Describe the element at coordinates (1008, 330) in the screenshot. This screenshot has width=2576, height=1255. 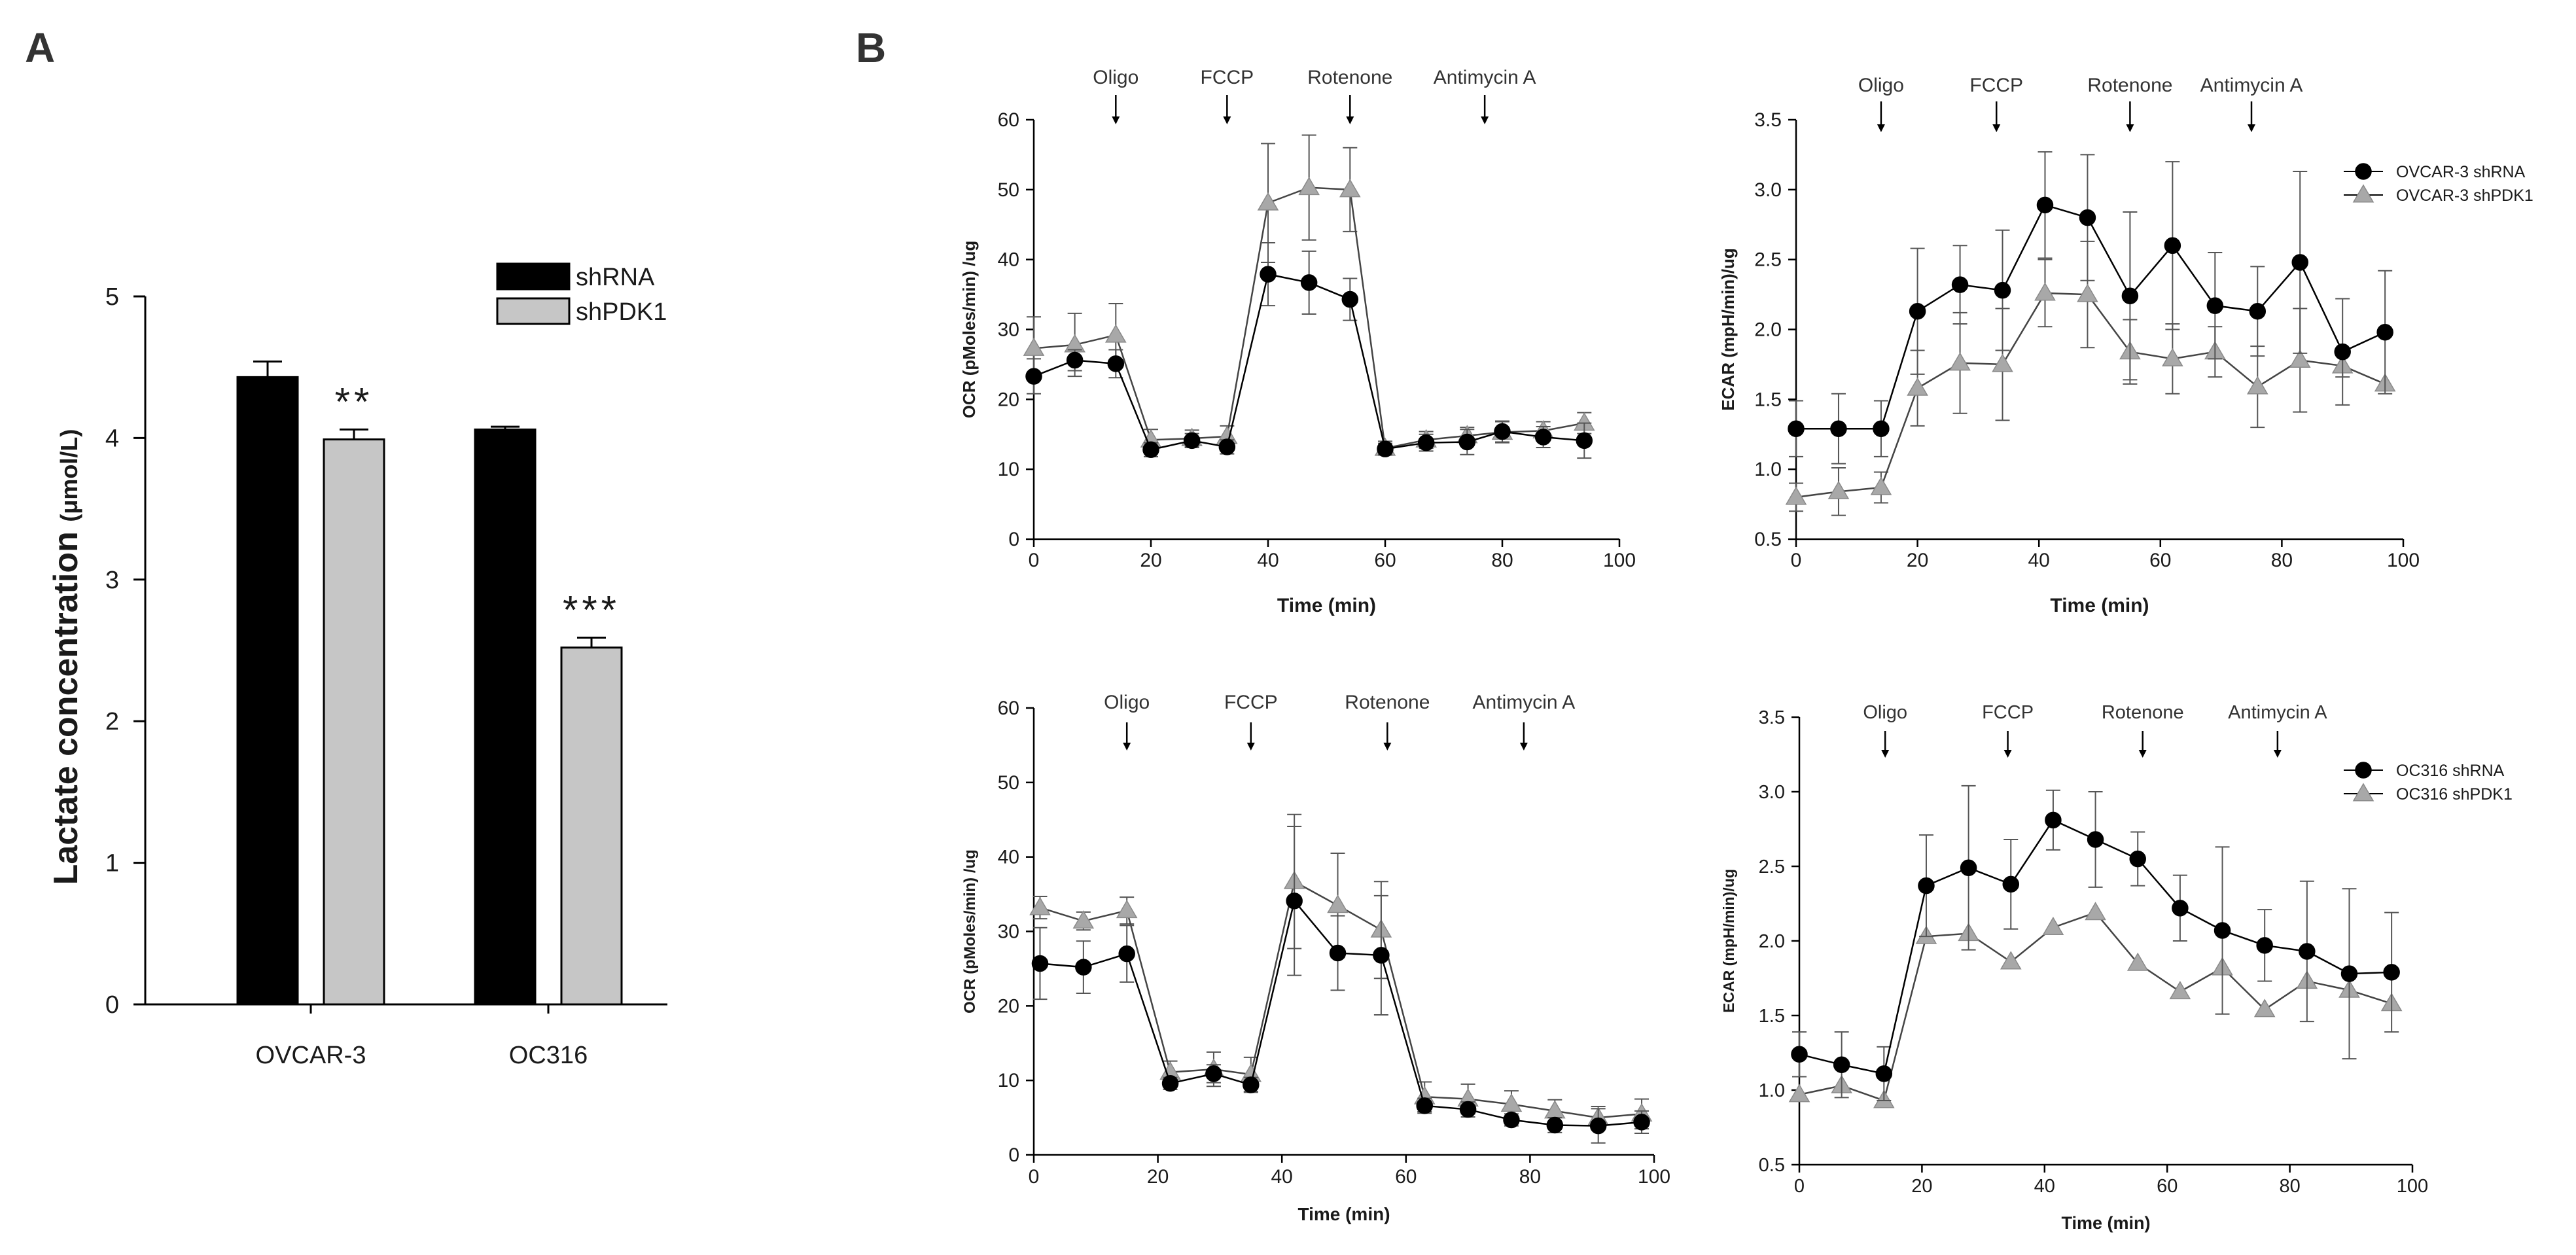
I see `y-tick-label: 30` at that location.